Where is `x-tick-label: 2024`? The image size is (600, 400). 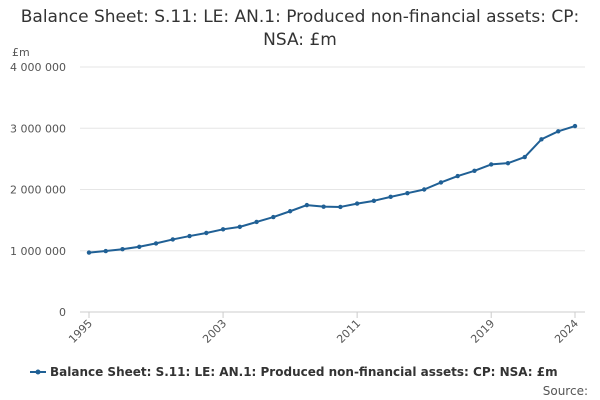 x-tick-label: 2024 is located at coordinates (566, 331).